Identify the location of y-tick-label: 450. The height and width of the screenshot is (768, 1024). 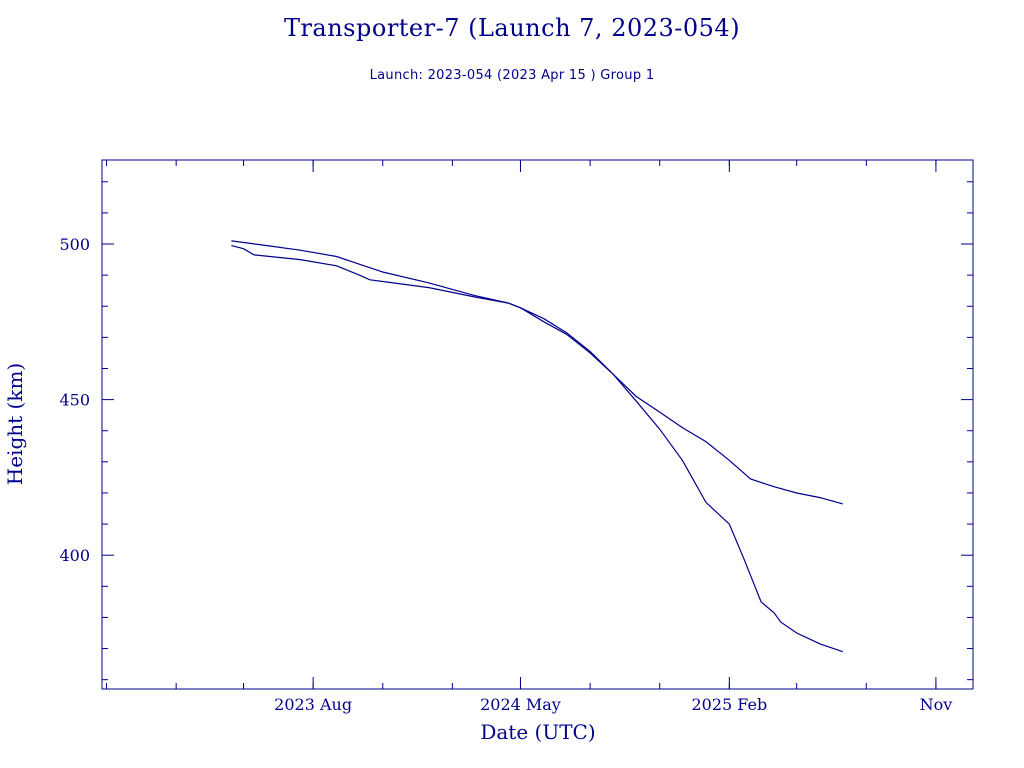
(74, 400).